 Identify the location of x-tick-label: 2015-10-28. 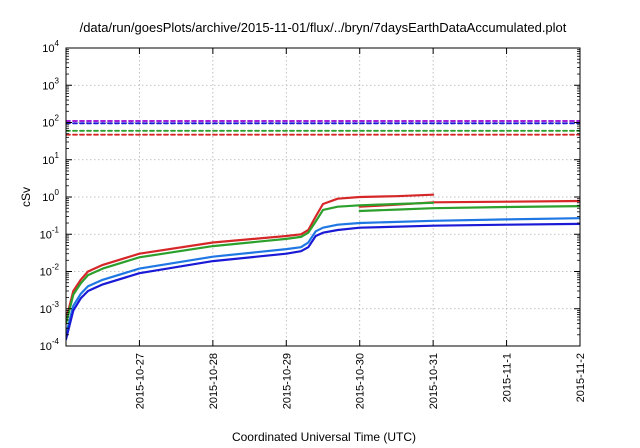
(214, 381).